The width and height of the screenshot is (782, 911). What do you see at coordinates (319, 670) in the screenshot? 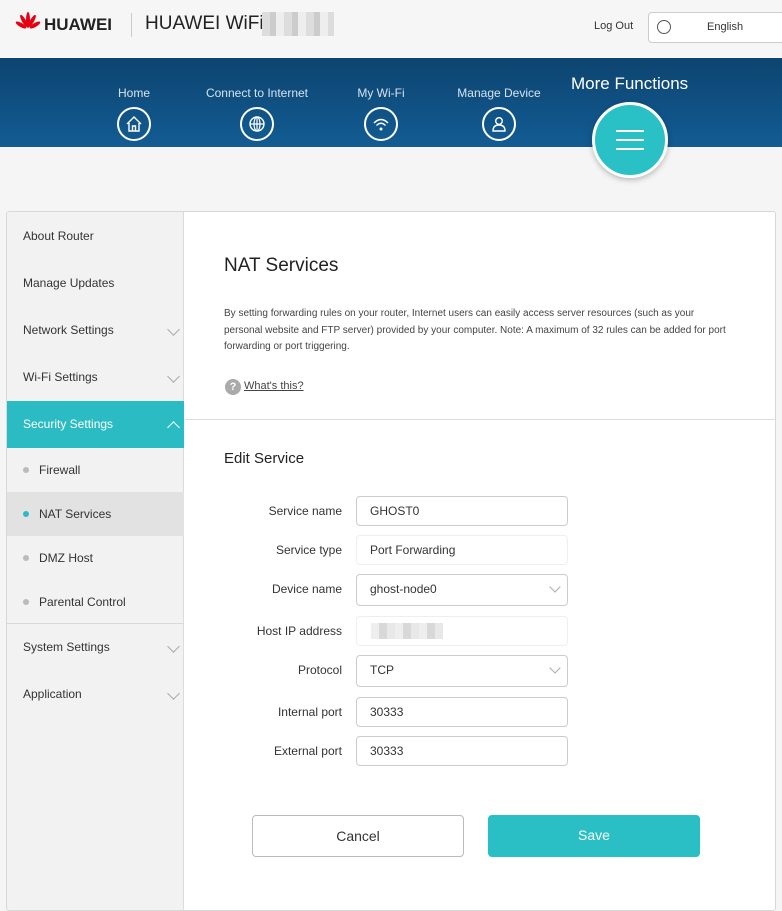
I see `protocol-label: Protocol` at bounding box center [319, 670].